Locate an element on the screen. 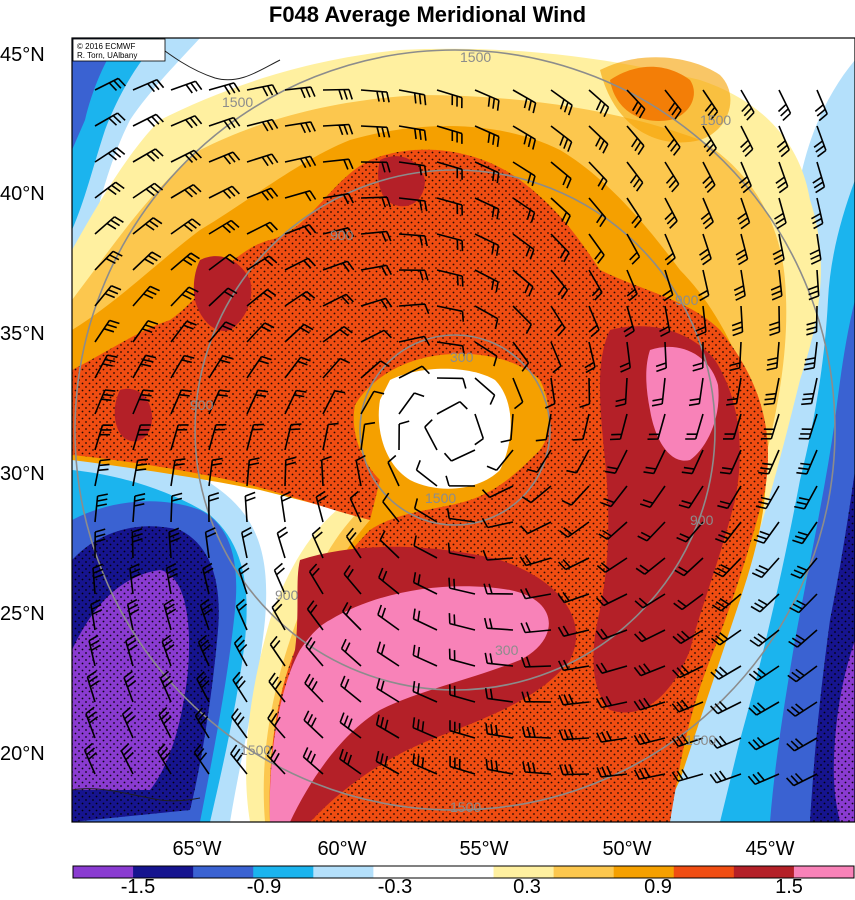 This screenshot has width=855, height=900. lat-label: 35°N is located at coordinates (22, 334).